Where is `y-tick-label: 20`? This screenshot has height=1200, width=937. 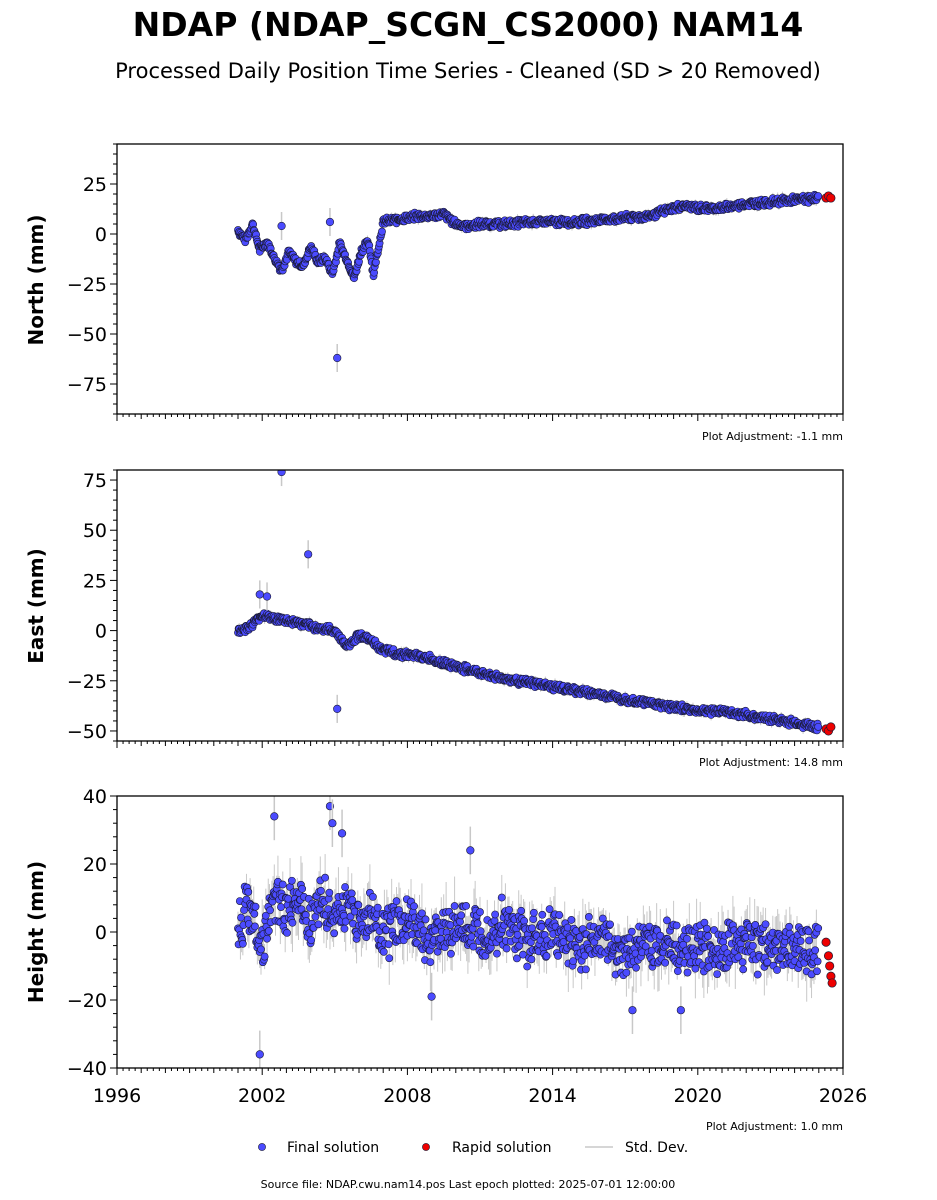
y-tick-label: 20 is located at coordinates (95, 865).